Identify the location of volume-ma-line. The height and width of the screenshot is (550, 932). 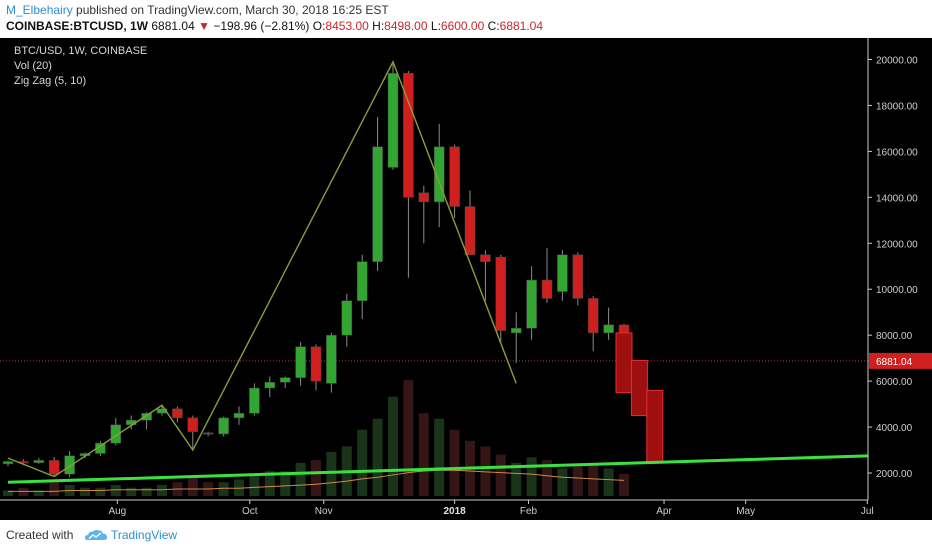
(316, 480).